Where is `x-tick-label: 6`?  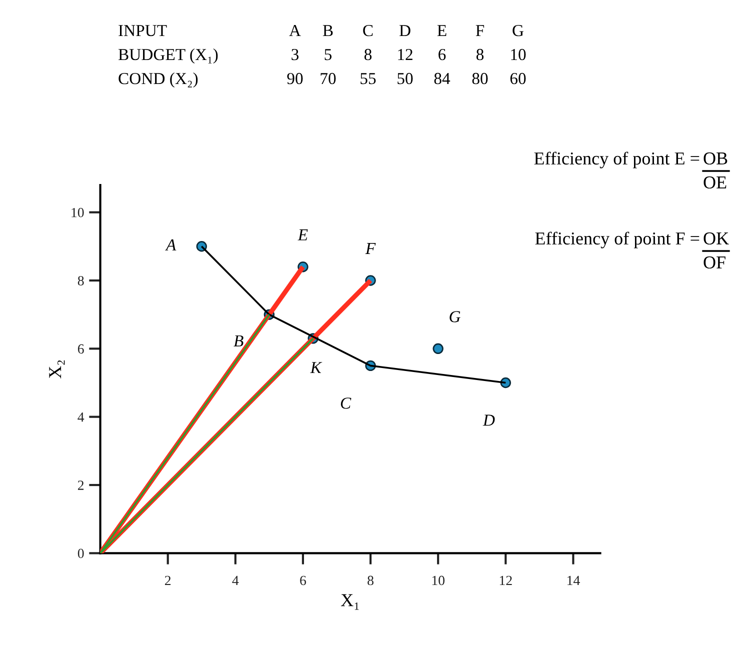
x-tick-label: 6 is located at coordinates (303, 581).